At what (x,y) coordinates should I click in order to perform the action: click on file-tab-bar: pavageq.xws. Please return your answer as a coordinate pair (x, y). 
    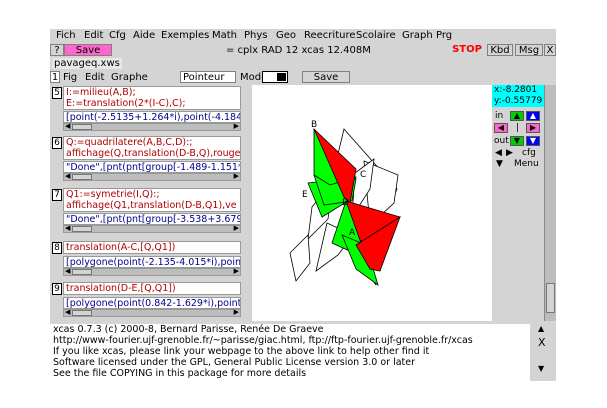
    Looking at the image, I should click on (303, 63).